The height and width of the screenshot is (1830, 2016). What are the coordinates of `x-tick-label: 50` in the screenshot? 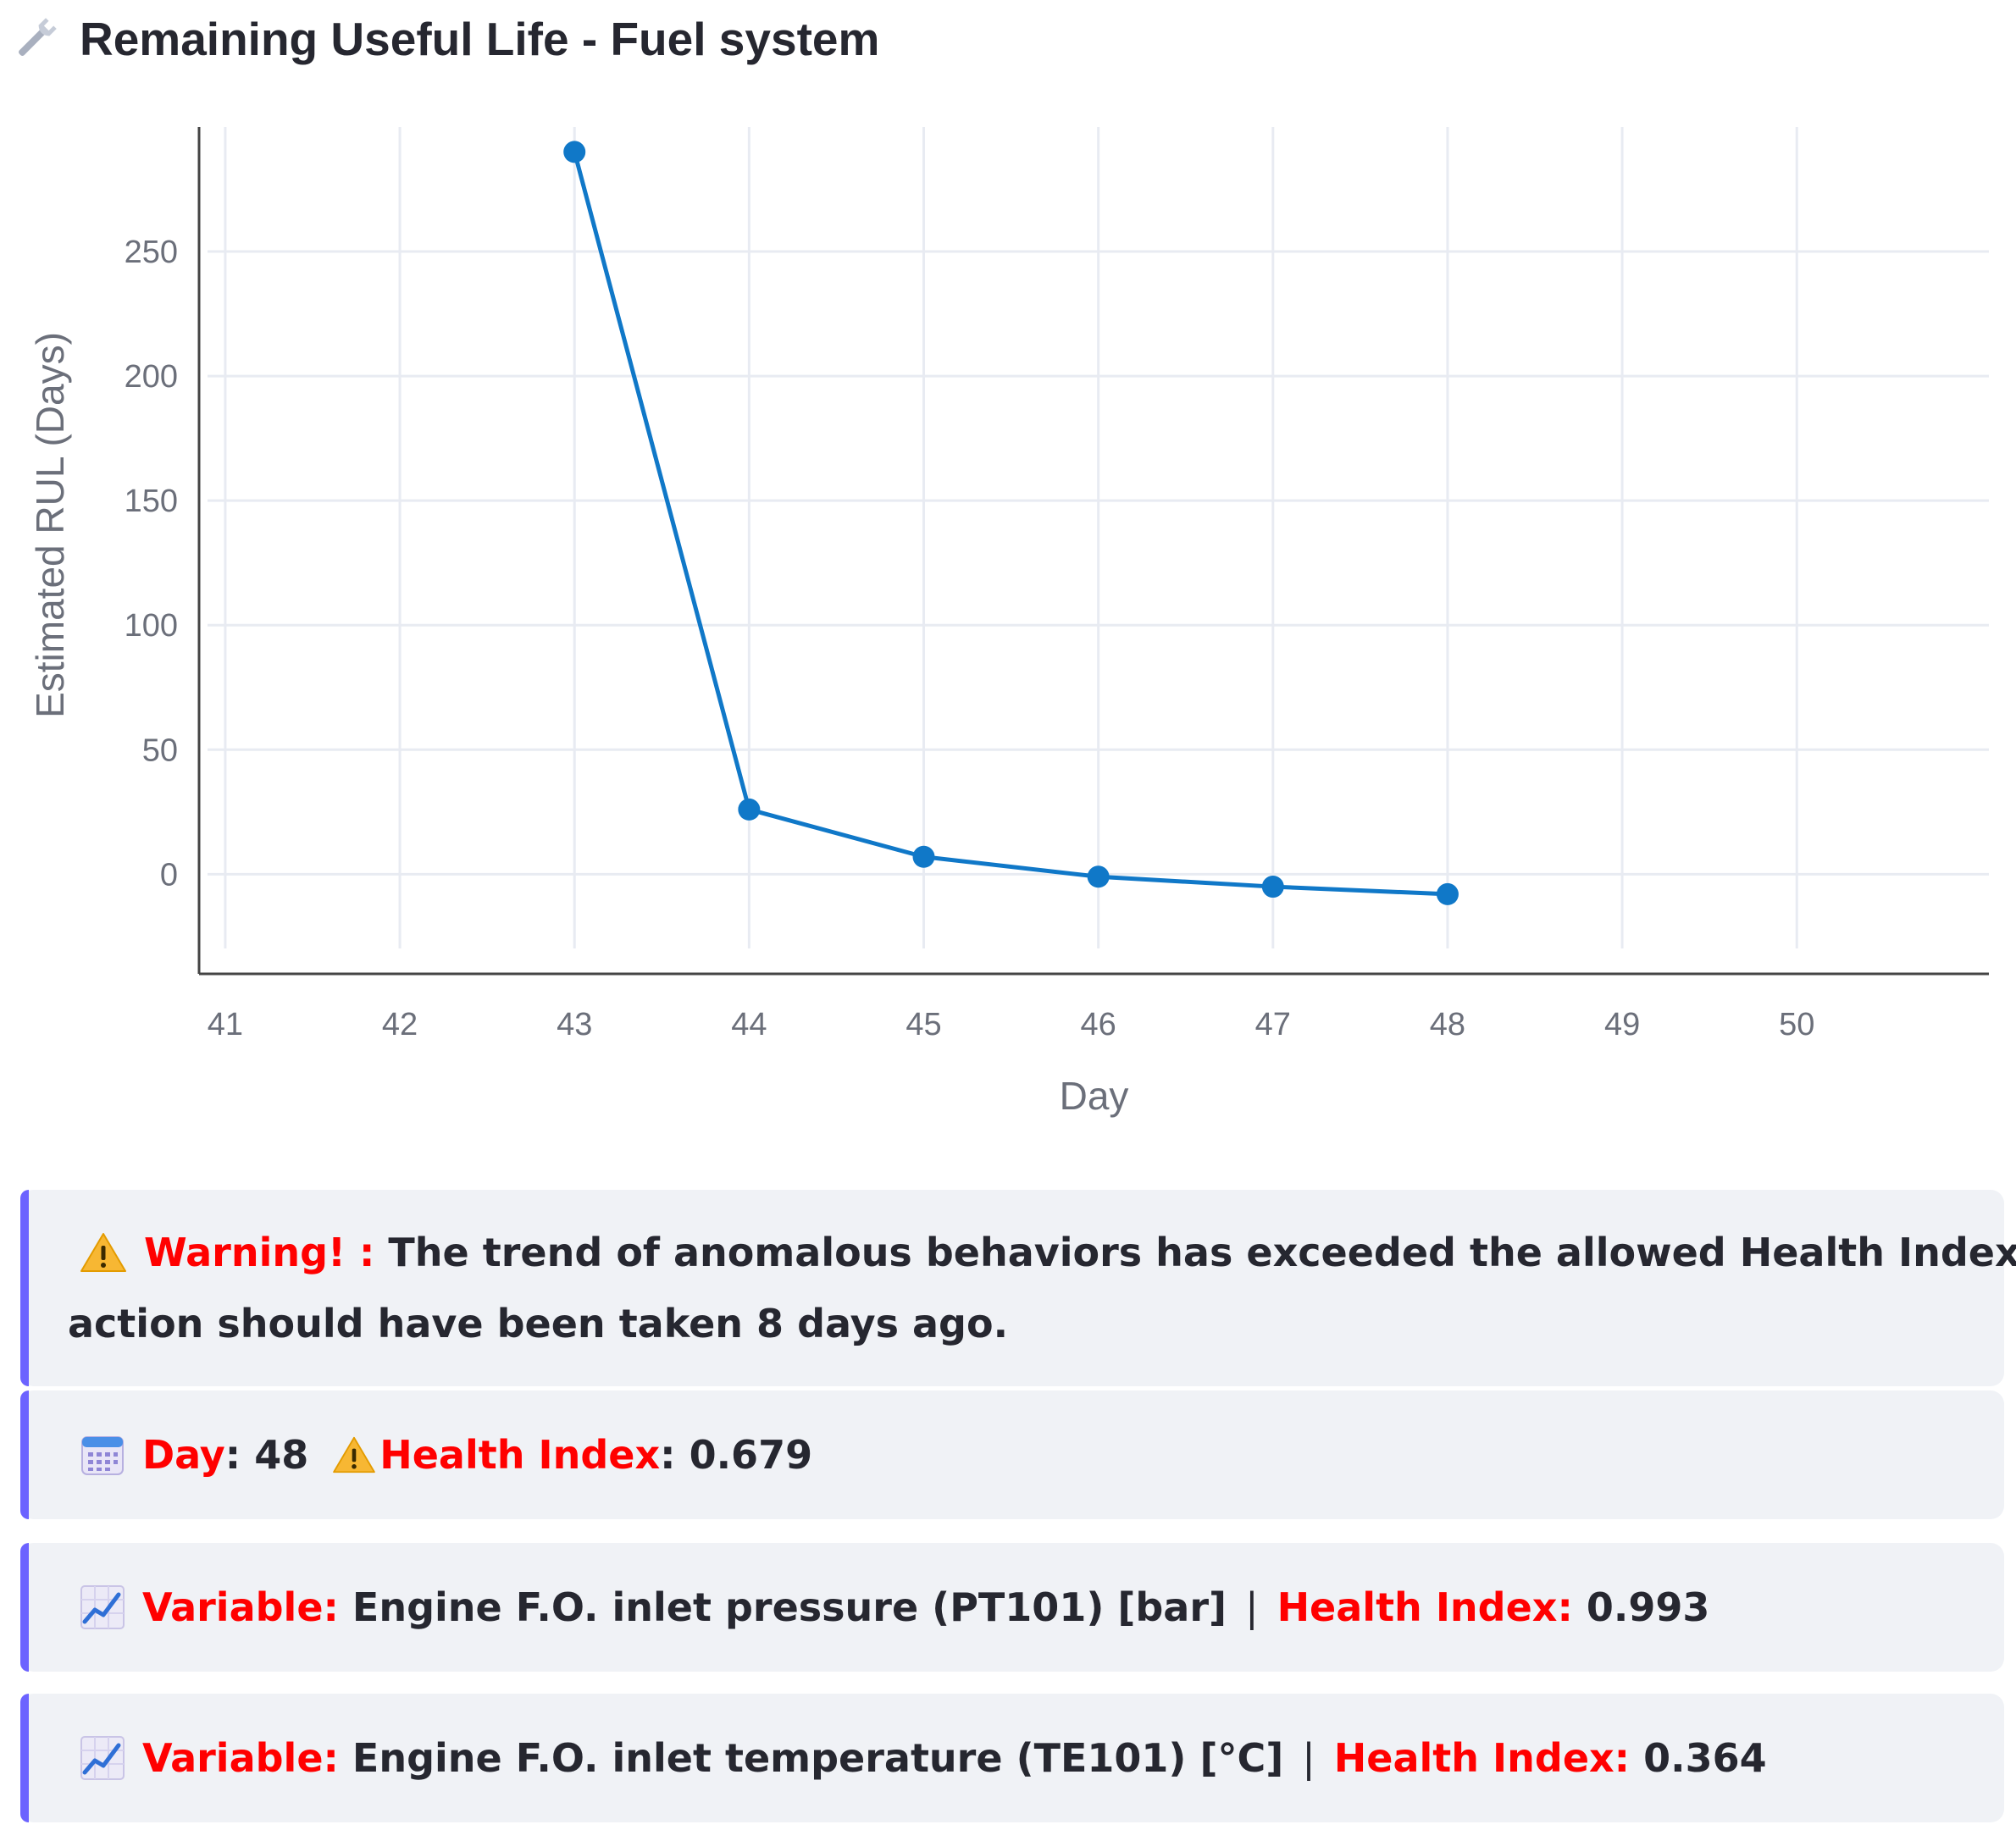 It's located at (1796, 1024).